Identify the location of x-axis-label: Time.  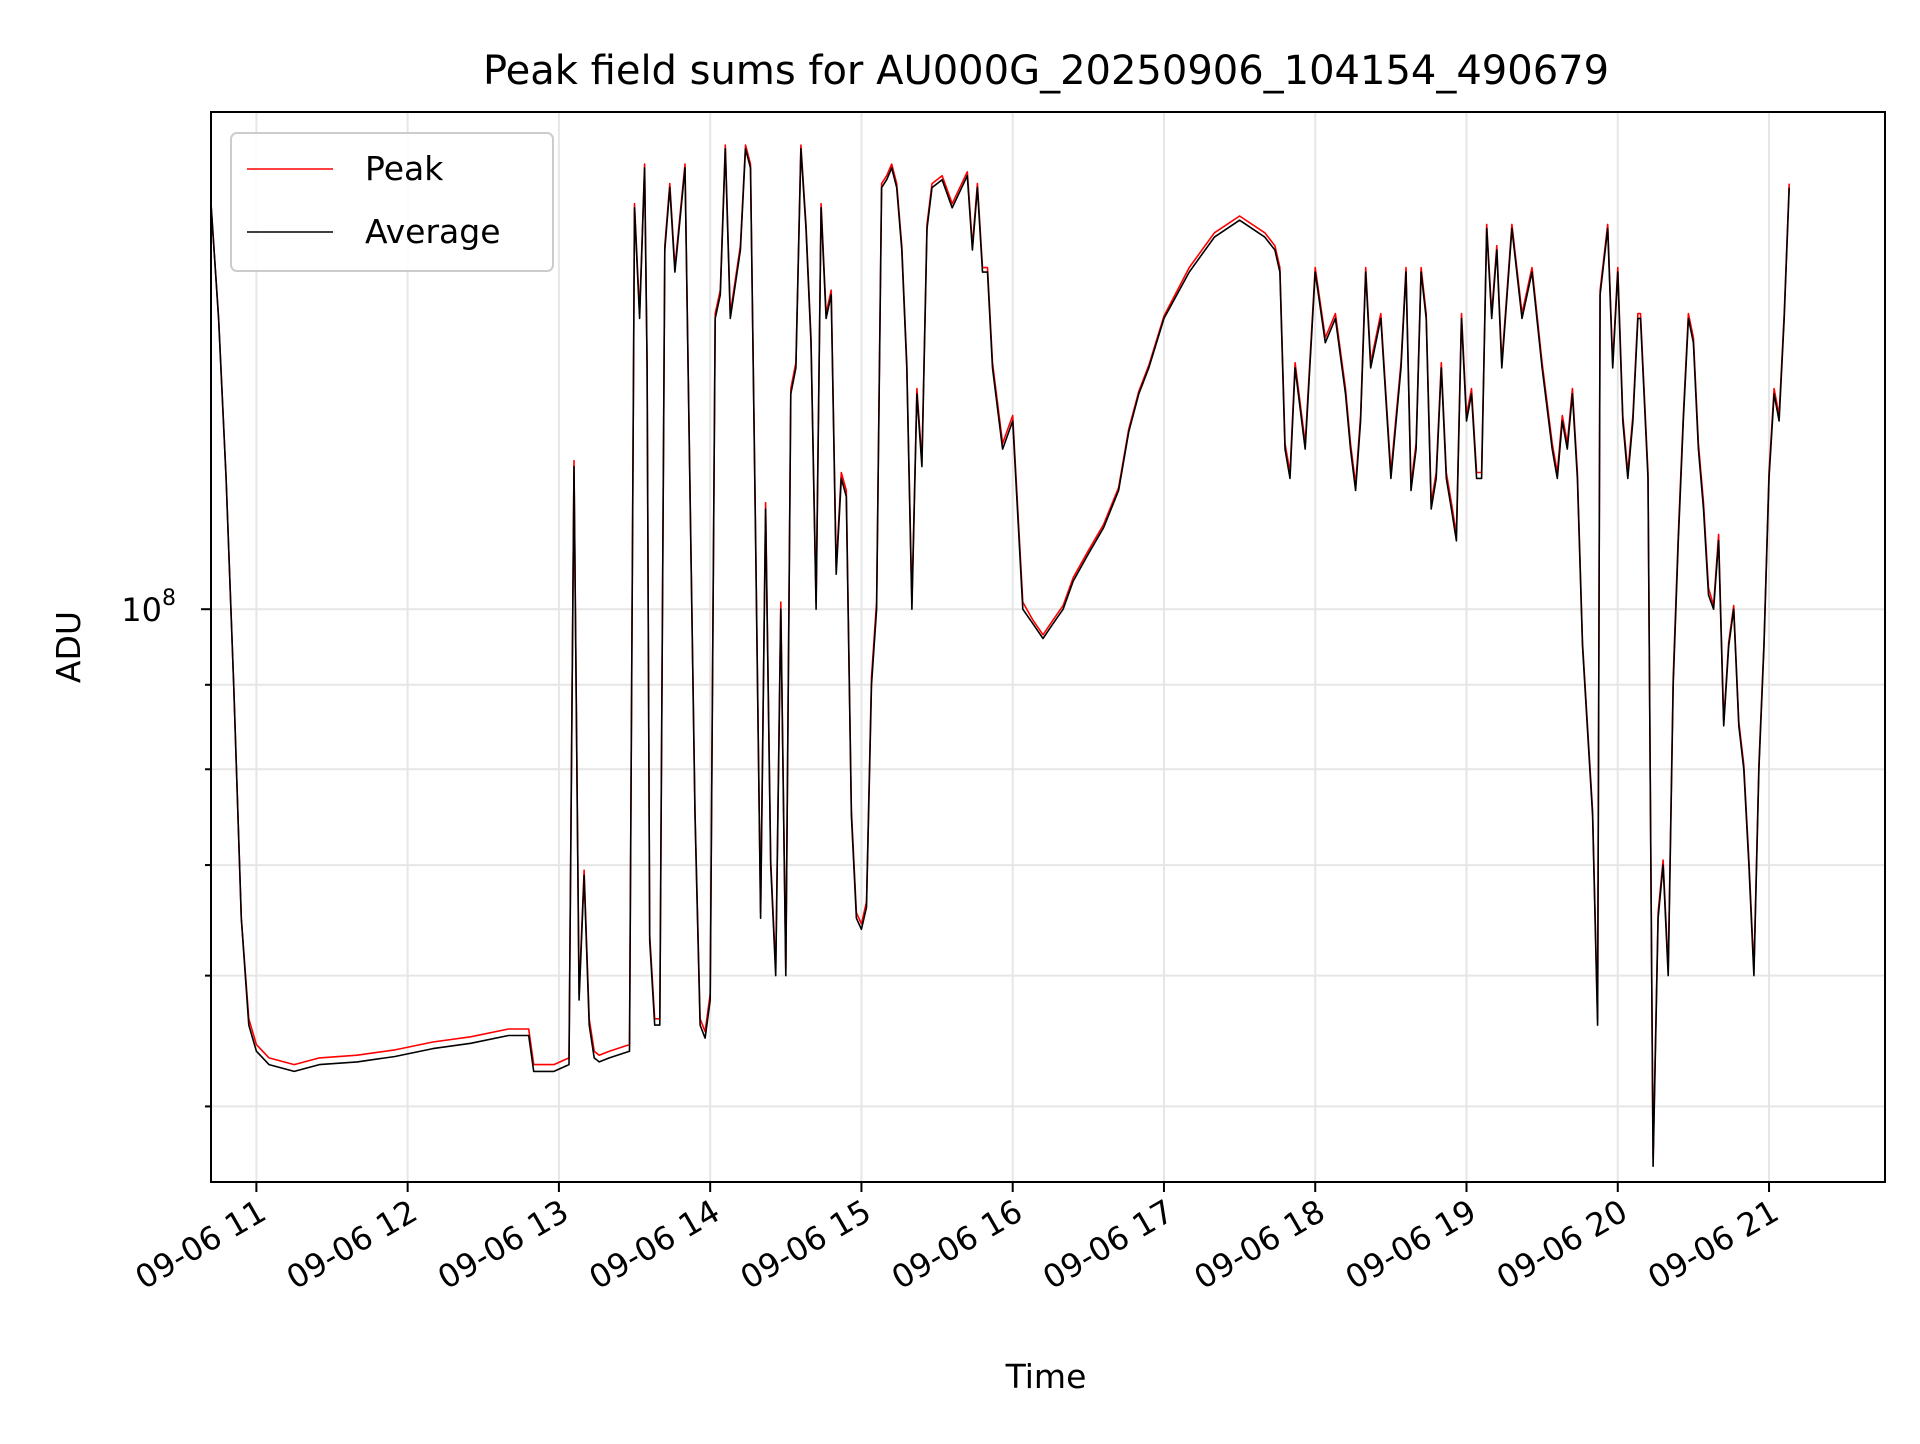
(1046, 1376).